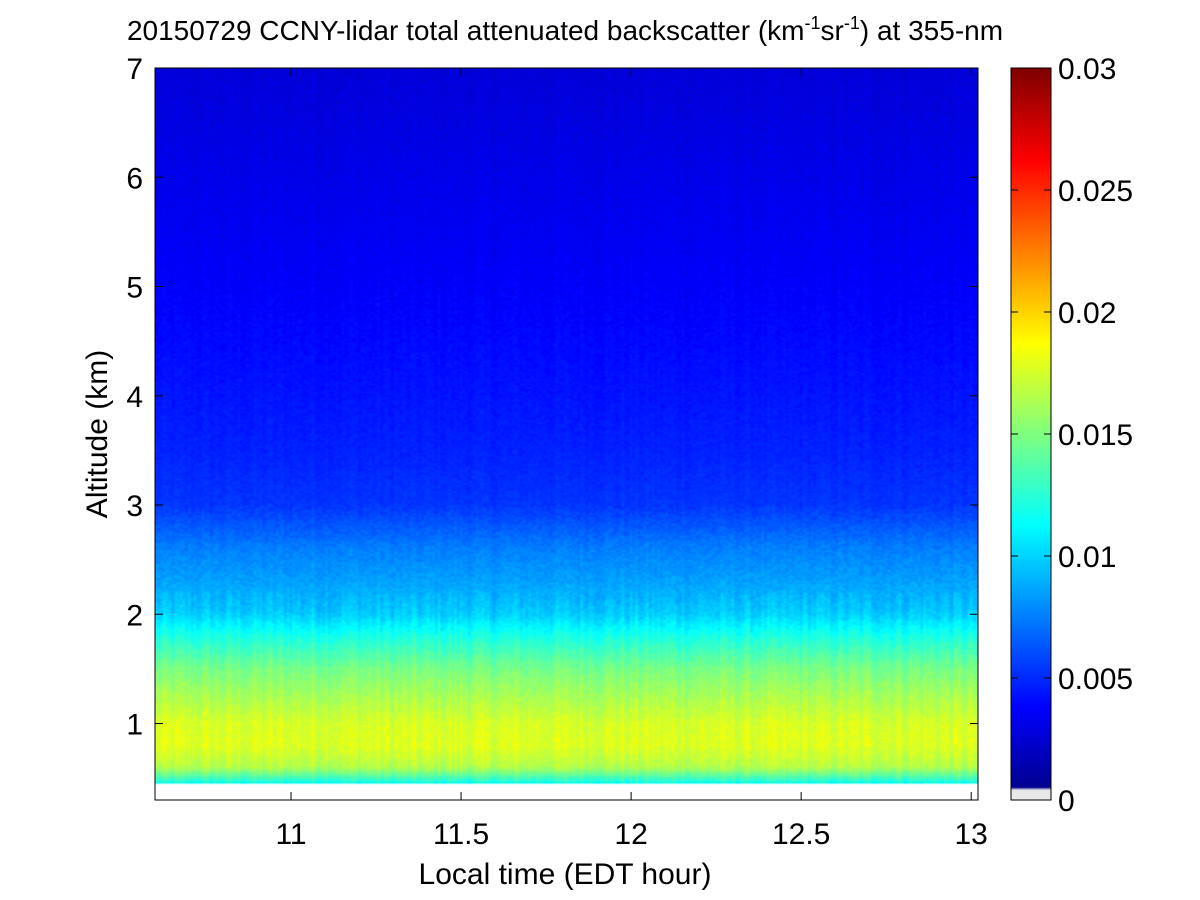 This screenshot has width=1200, height=900. What do you see at coordinates (134, 615) in the screenshot?
I see `y-tick-label: 2` at bounding box center [134, 615].